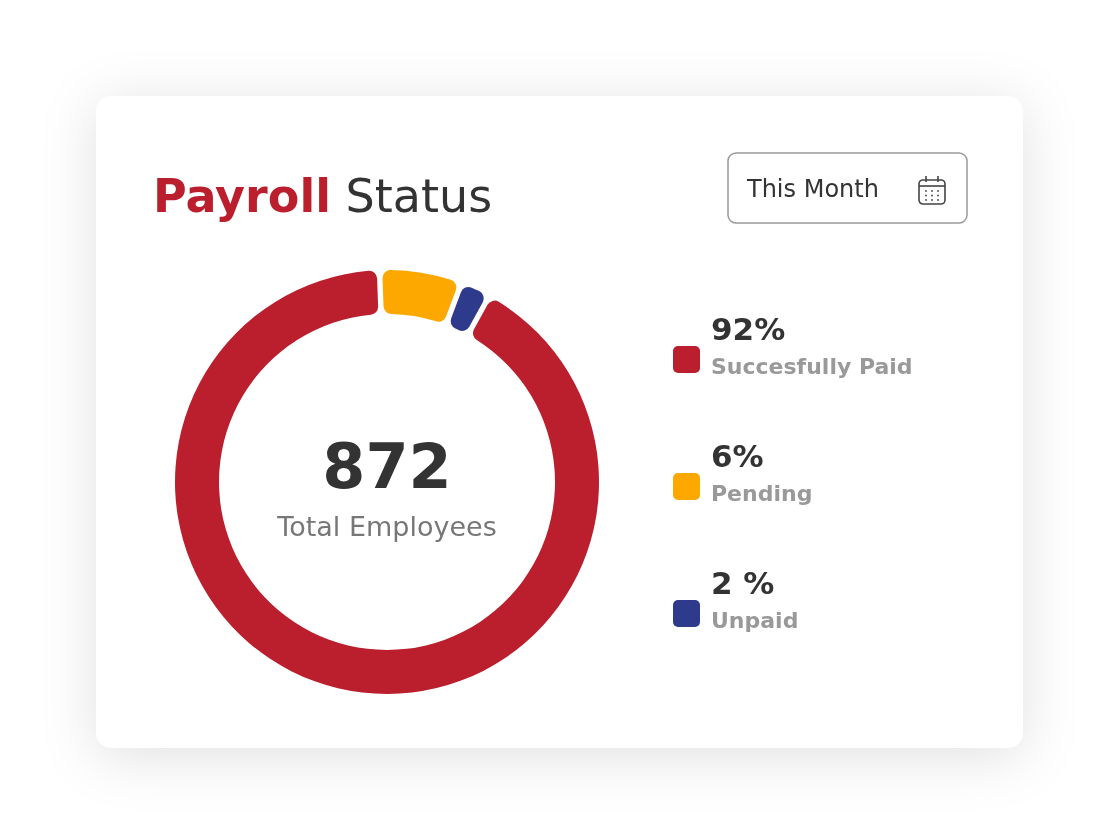 This screenshot has height=840, width=1115. I want to click on legend-label: Pending, so click(762, 493).